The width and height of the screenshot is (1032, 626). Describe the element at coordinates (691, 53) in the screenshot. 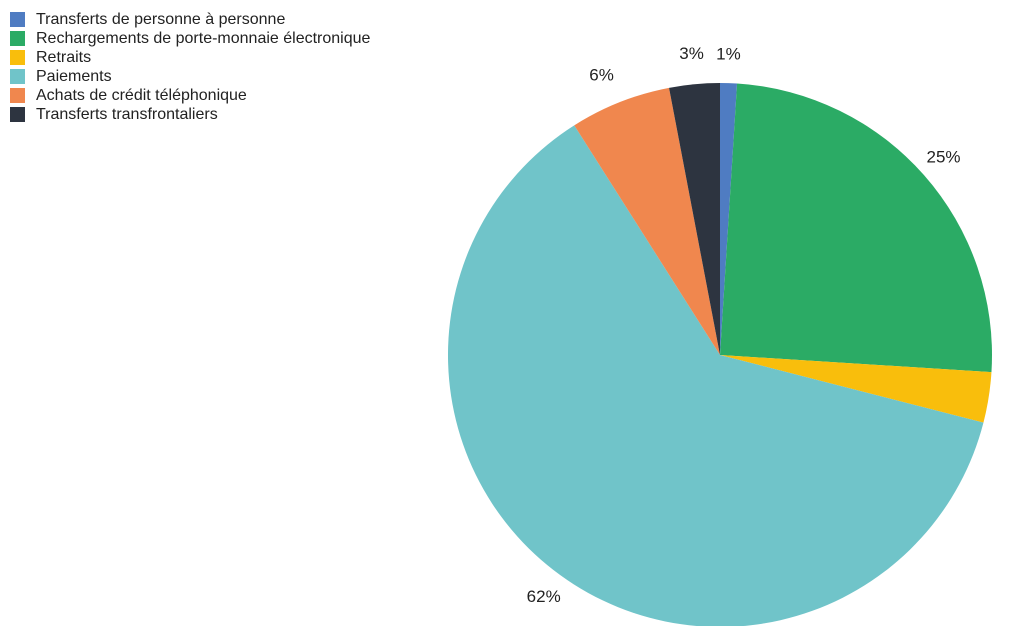

I see `pie-slice-label: 3%` at that location.